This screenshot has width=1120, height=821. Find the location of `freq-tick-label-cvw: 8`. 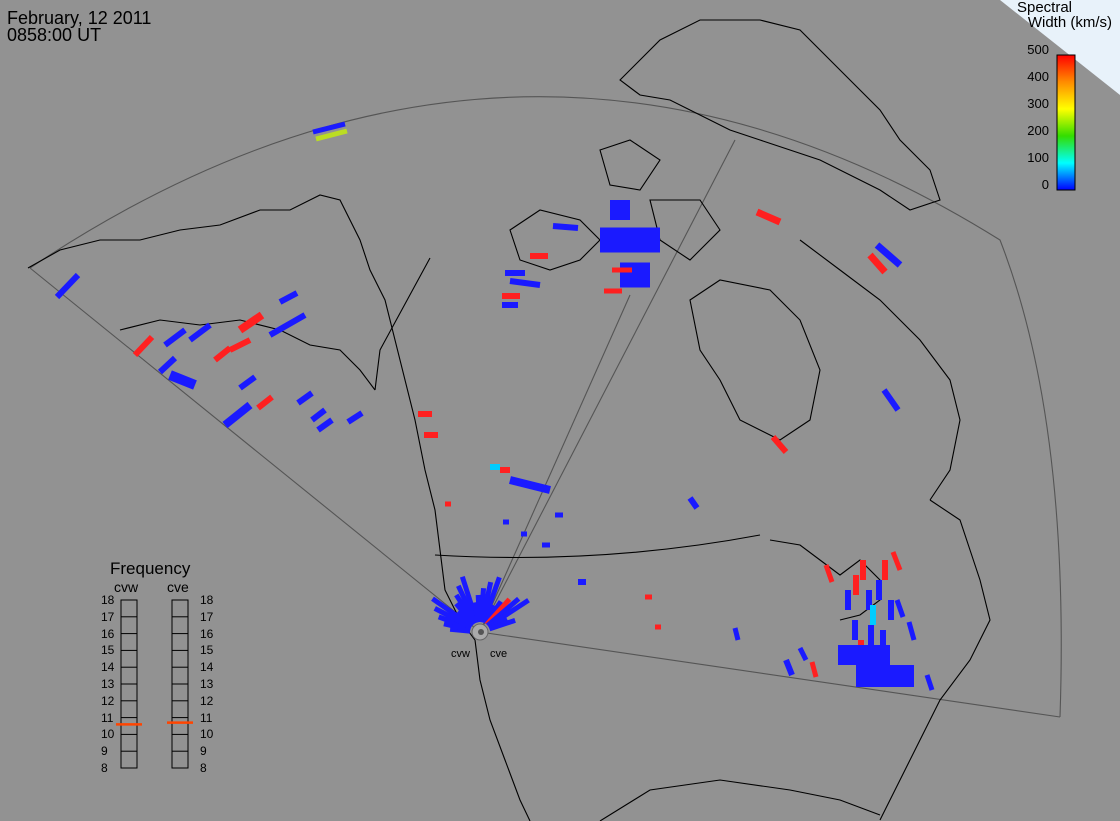

freq-tick-label-cvw: 8 is located at coordinates (104, 768).